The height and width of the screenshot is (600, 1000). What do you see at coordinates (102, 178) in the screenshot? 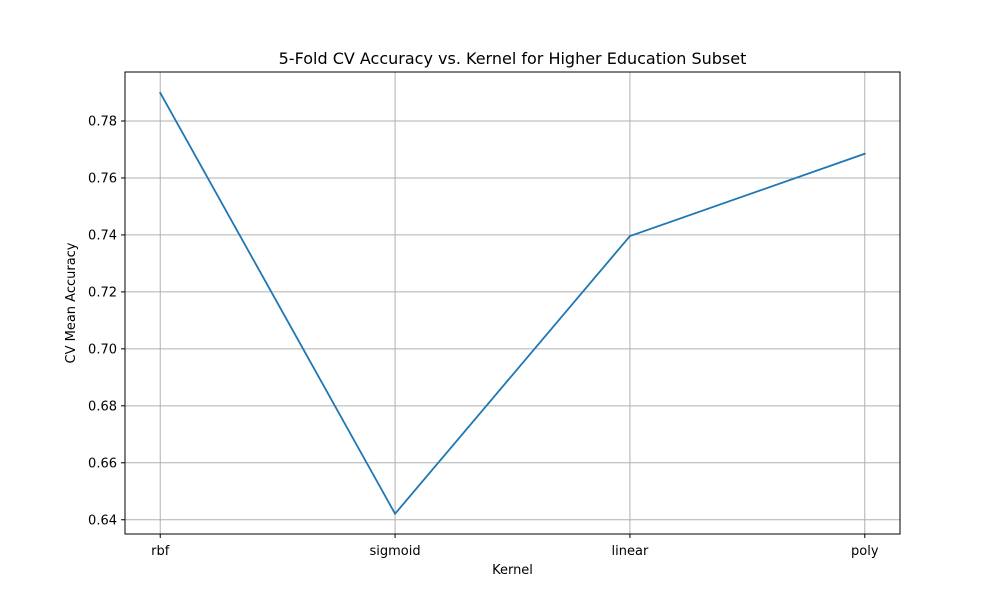
I see `y-tick-label: 0.76` at bounding box center [102, 178].